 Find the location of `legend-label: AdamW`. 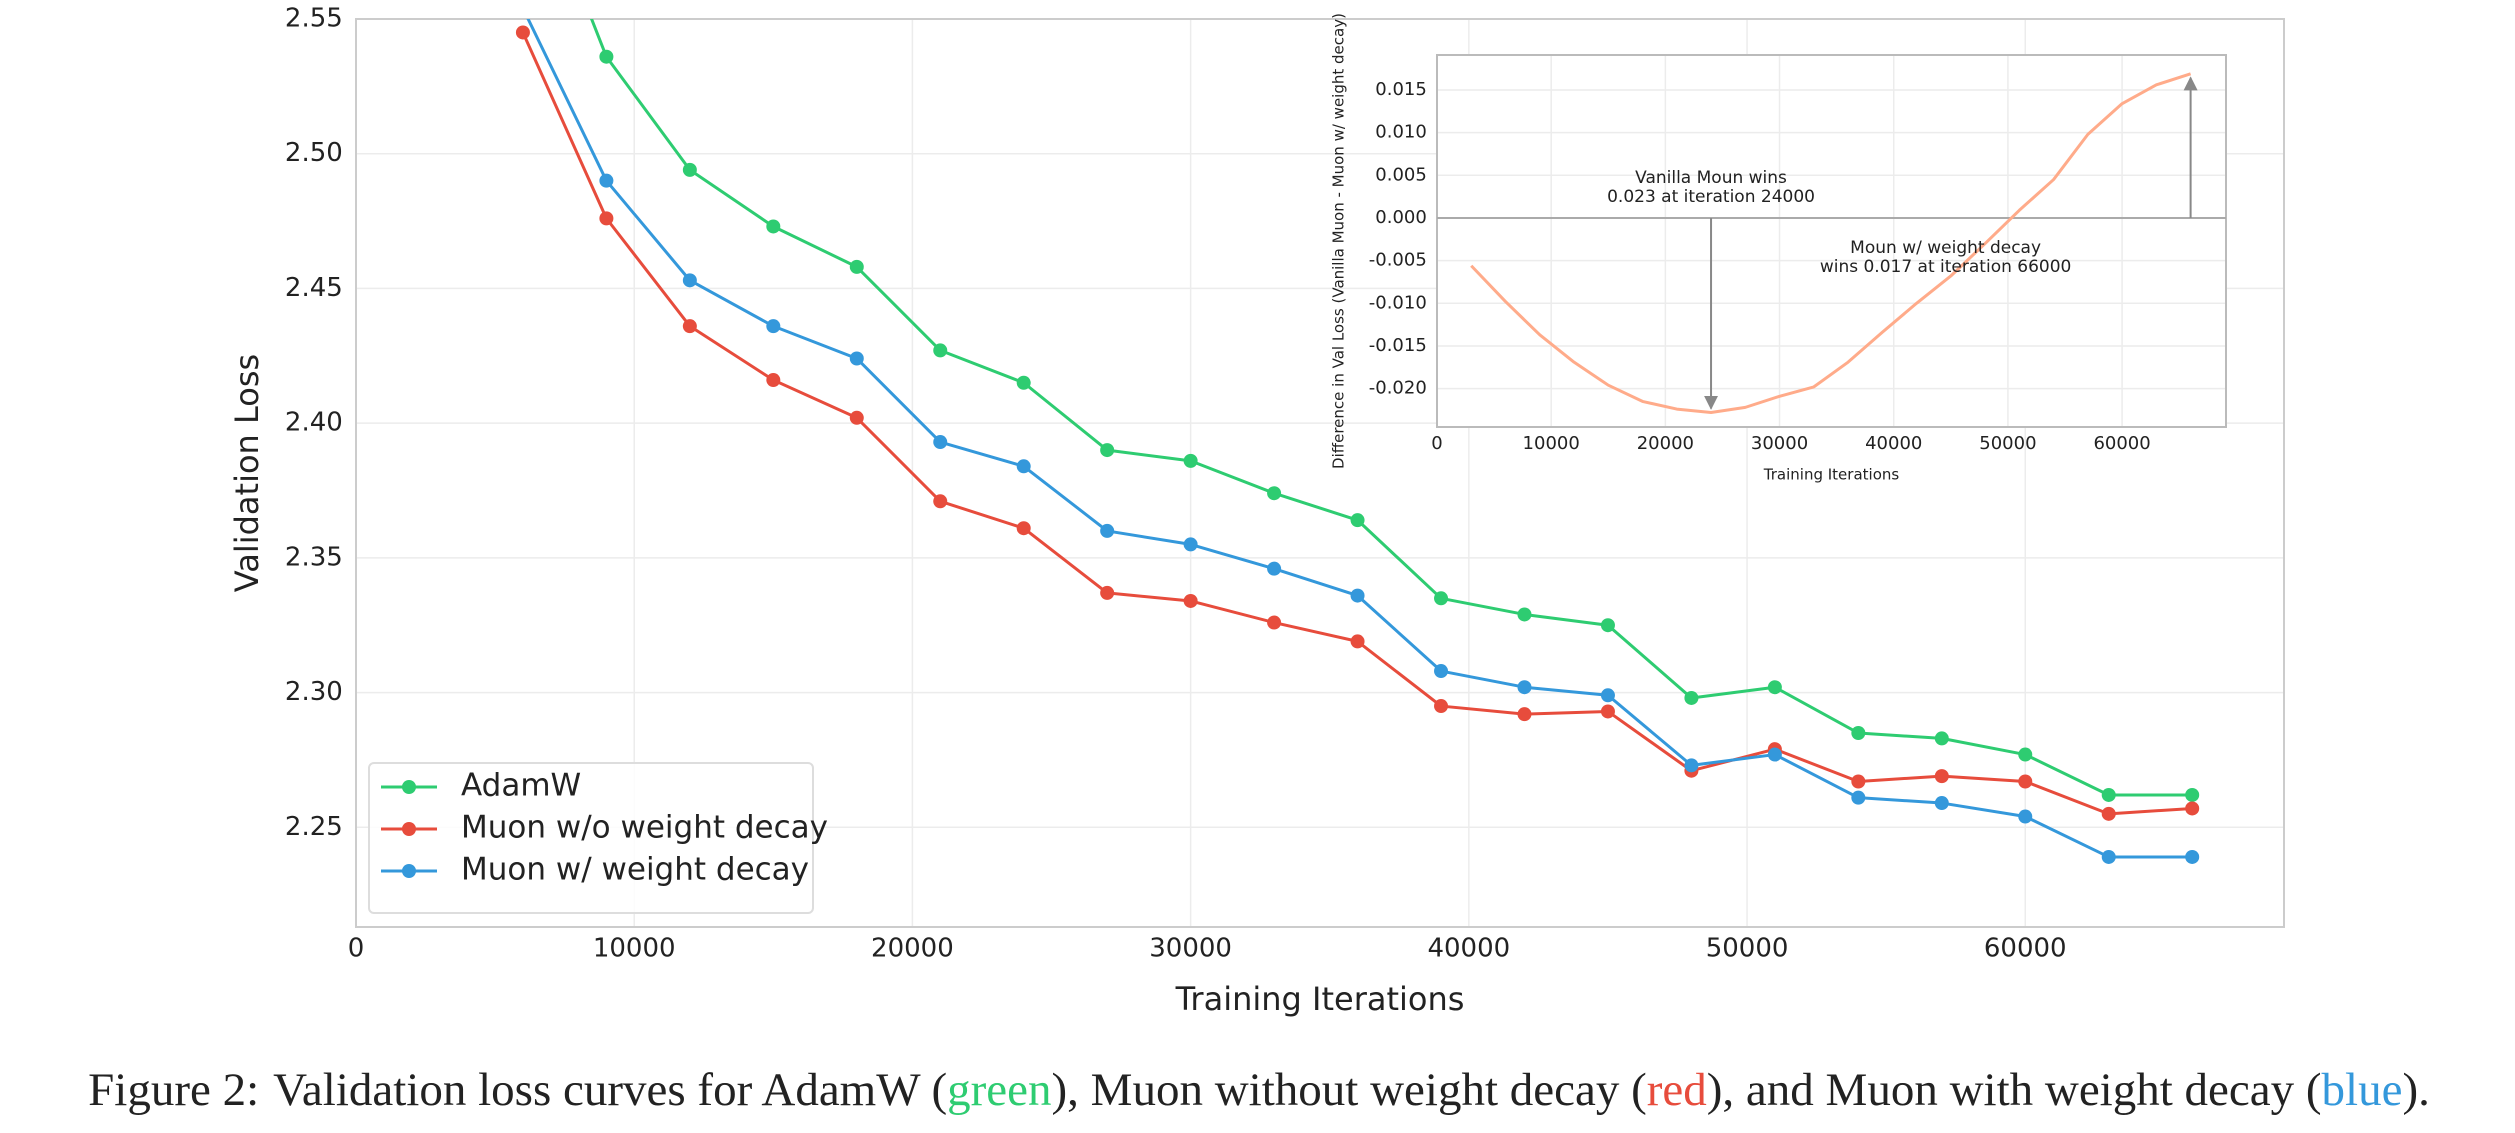

legend-label: AdamW is located at coordinates (521, 786).